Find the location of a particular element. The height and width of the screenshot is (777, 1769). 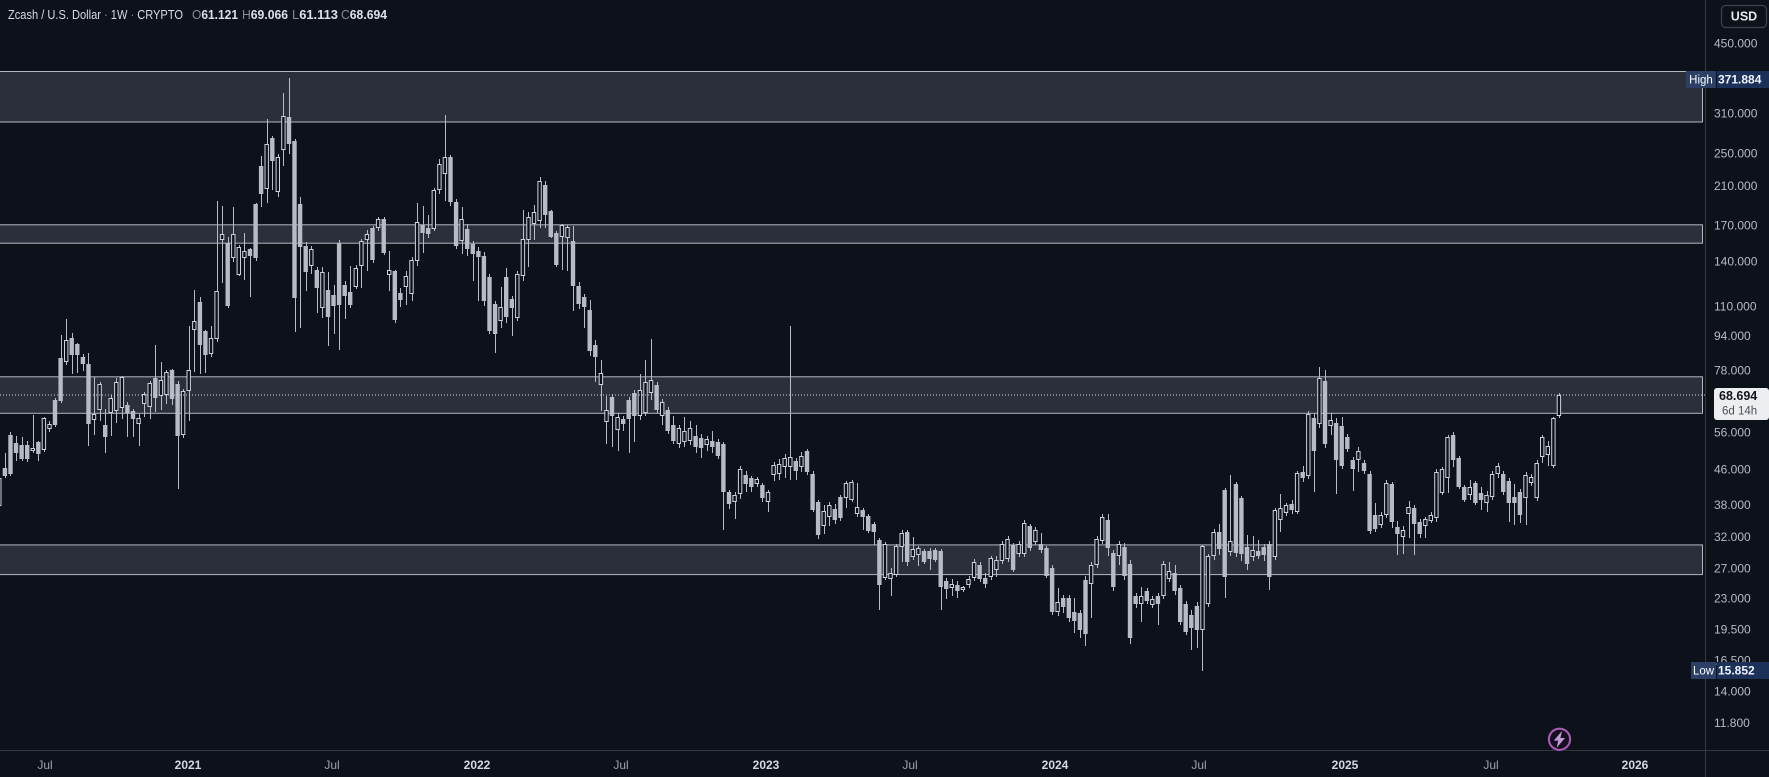

svg-text: 210.000 is located at coordinates (1736, 186).